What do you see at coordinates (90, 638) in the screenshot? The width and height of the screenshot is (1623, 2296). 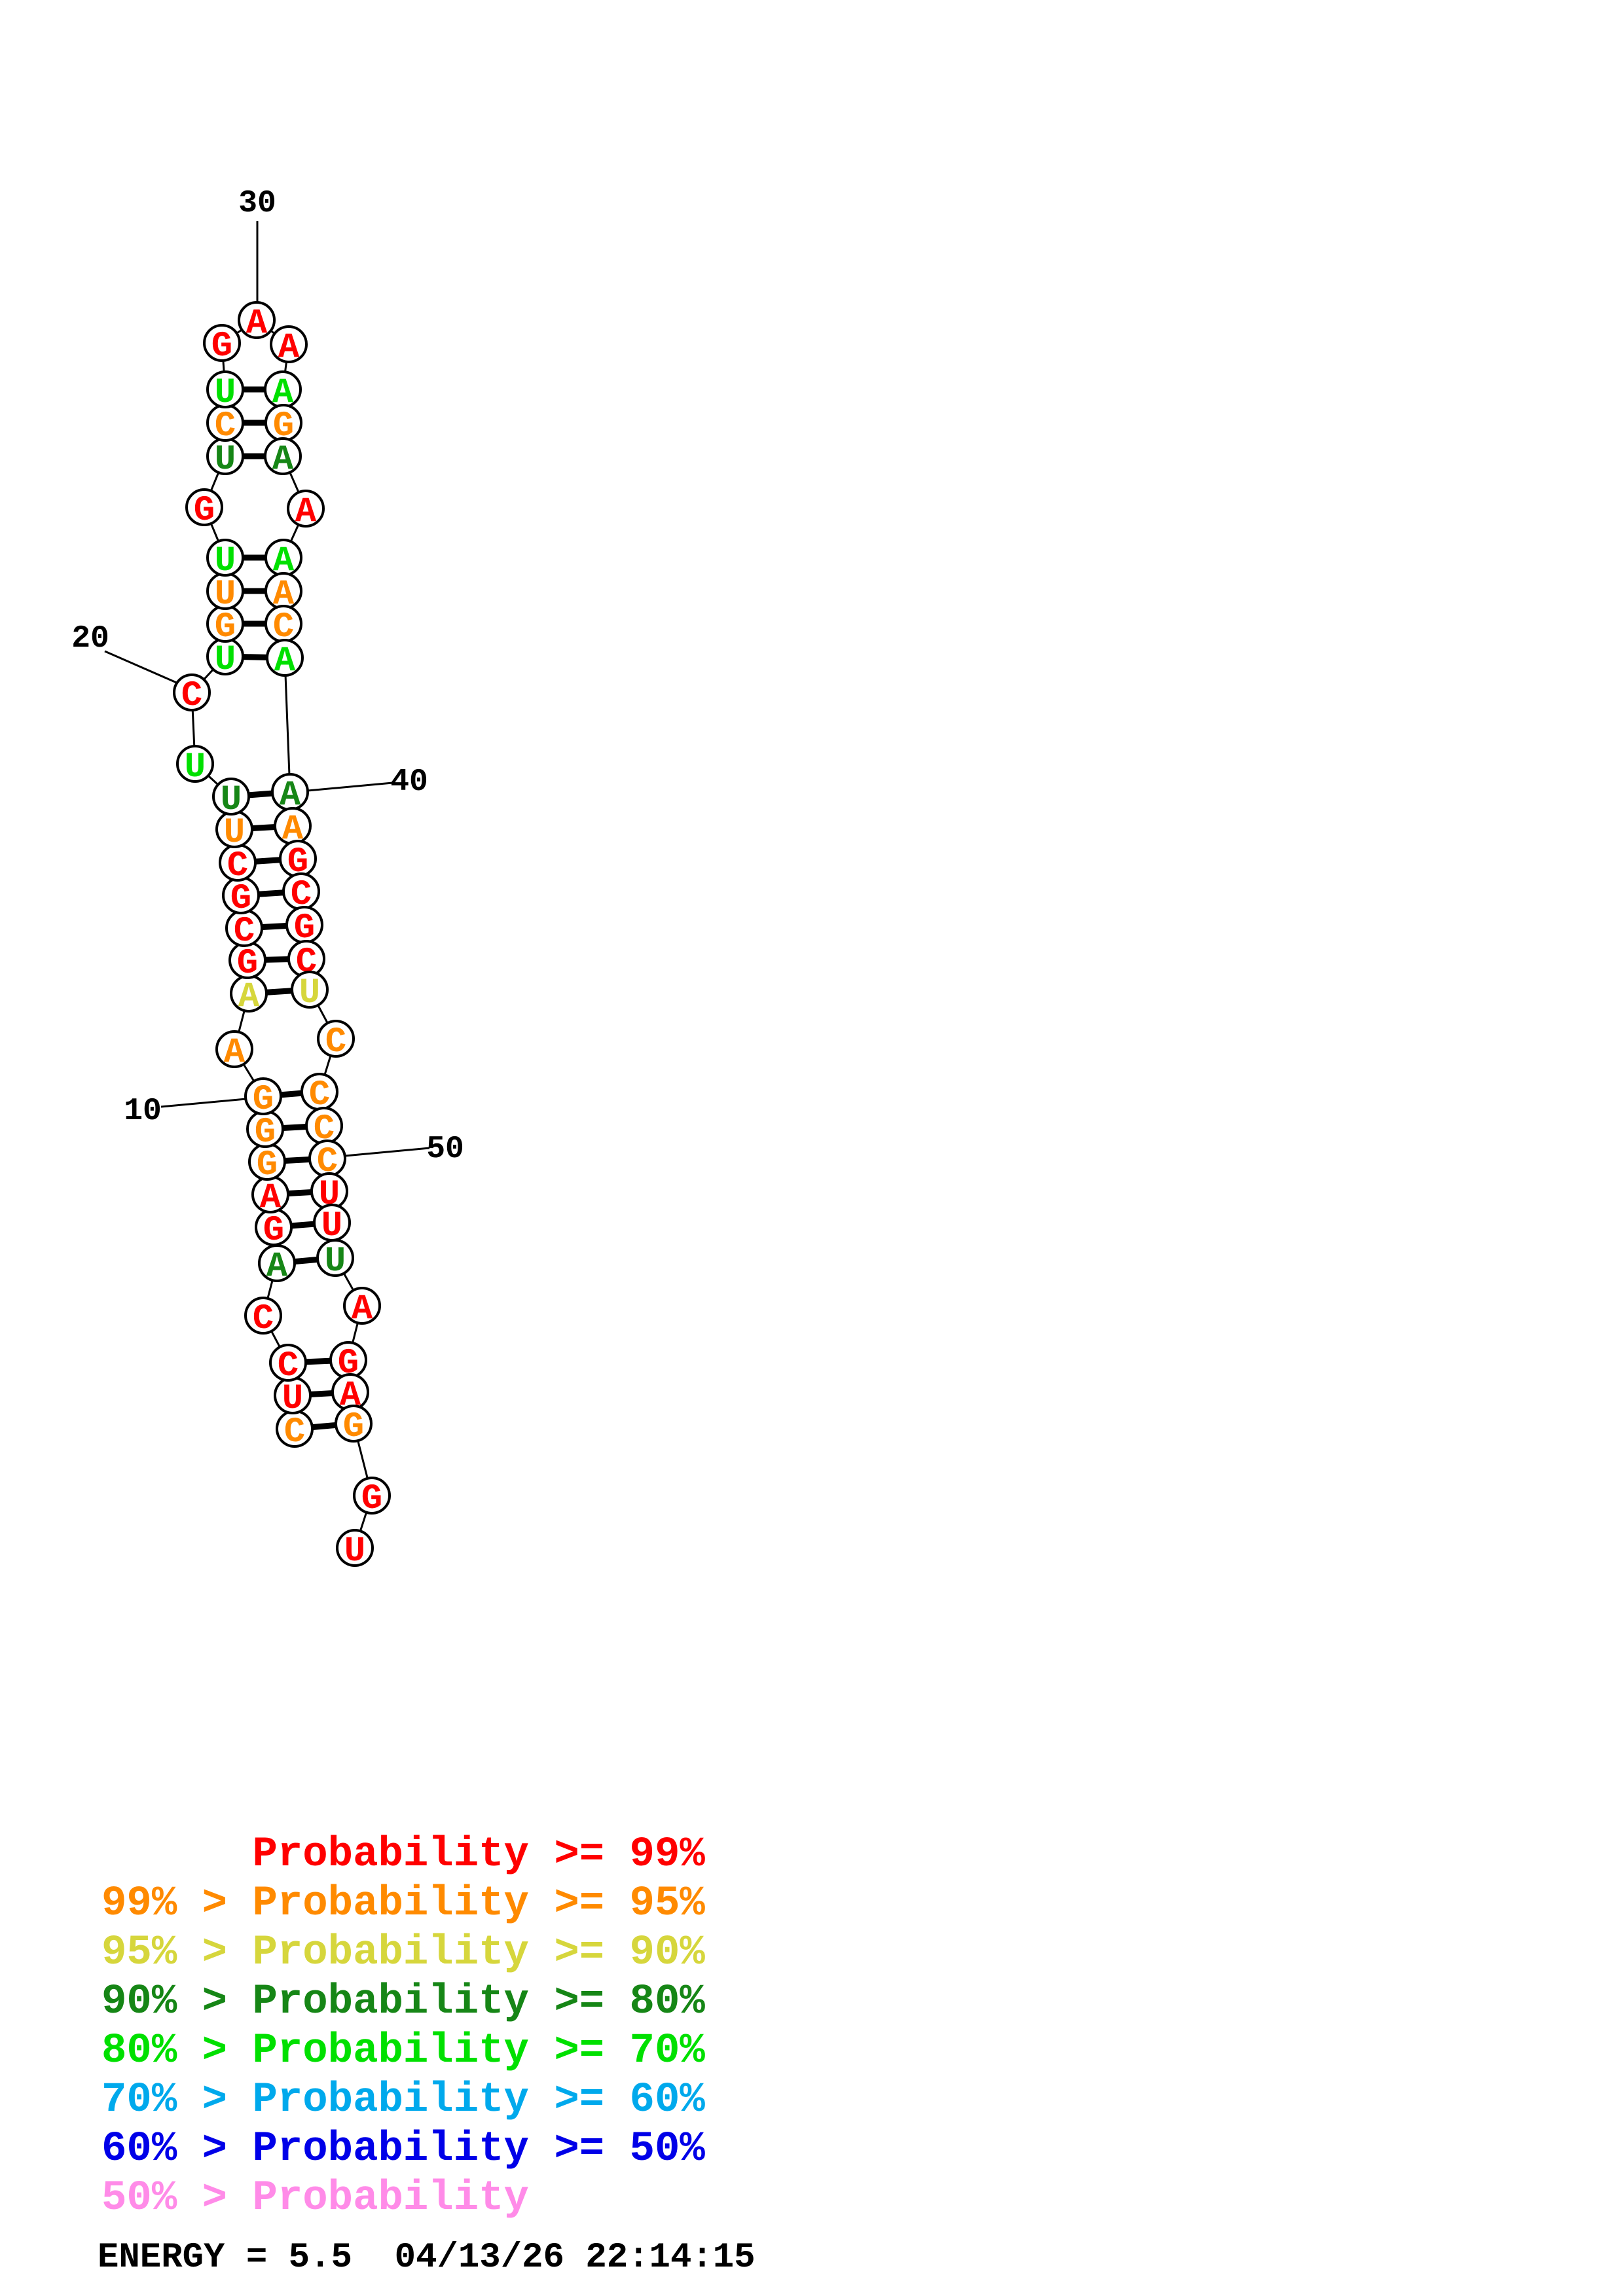 I see `position-label: 20` at bounding box center [90, 638].